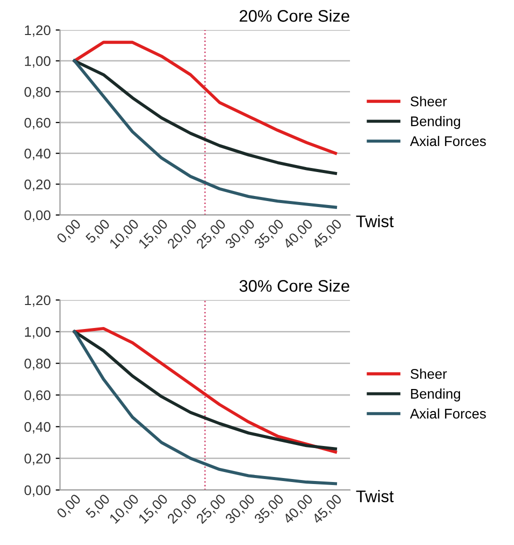 Image resolution: width=514 pixels, height=545 pixels. Describe the element at coordinates (294, 286) in the screenshot. I see `chart-title: 30% Core Size` at that location.